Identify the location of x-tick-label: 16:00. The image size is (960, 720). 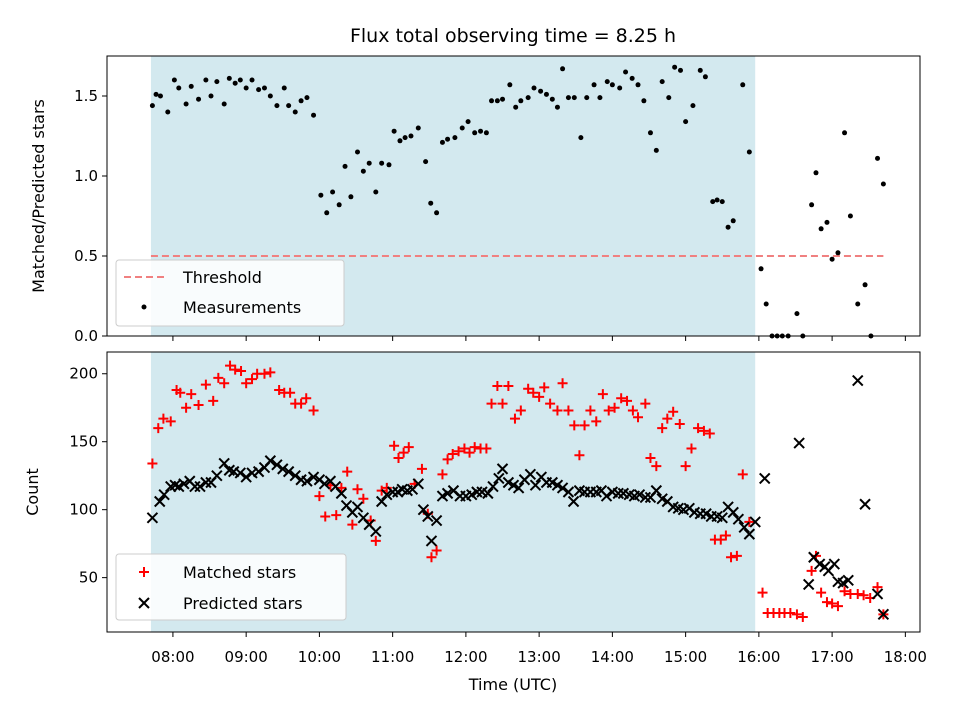
(758, 657).